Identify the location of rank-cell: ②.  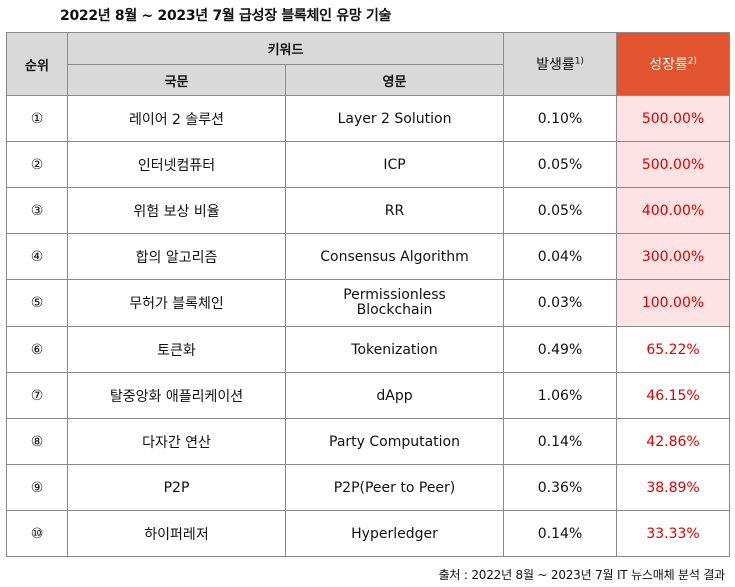
(37, 164).